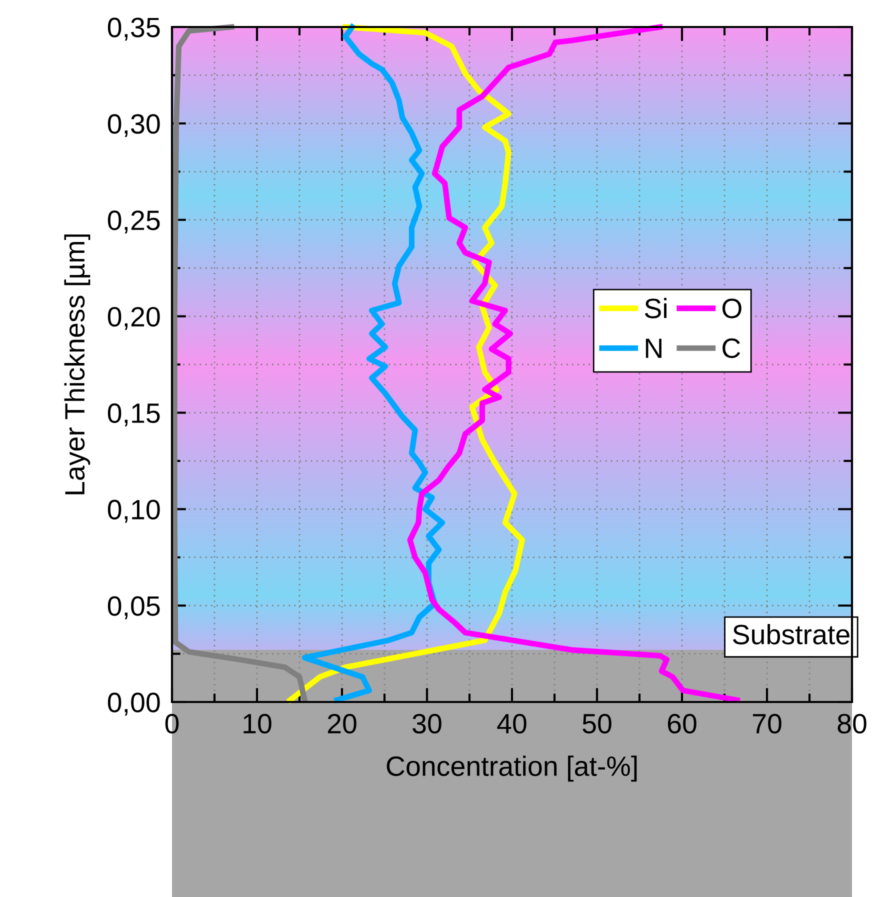 Image resolution: width=874 pixels, height=897 pixels. What do you see at coordinates (258, 724) in the screenshot?
I see `x-tick-label: 10` at bounding box center [258, 724].